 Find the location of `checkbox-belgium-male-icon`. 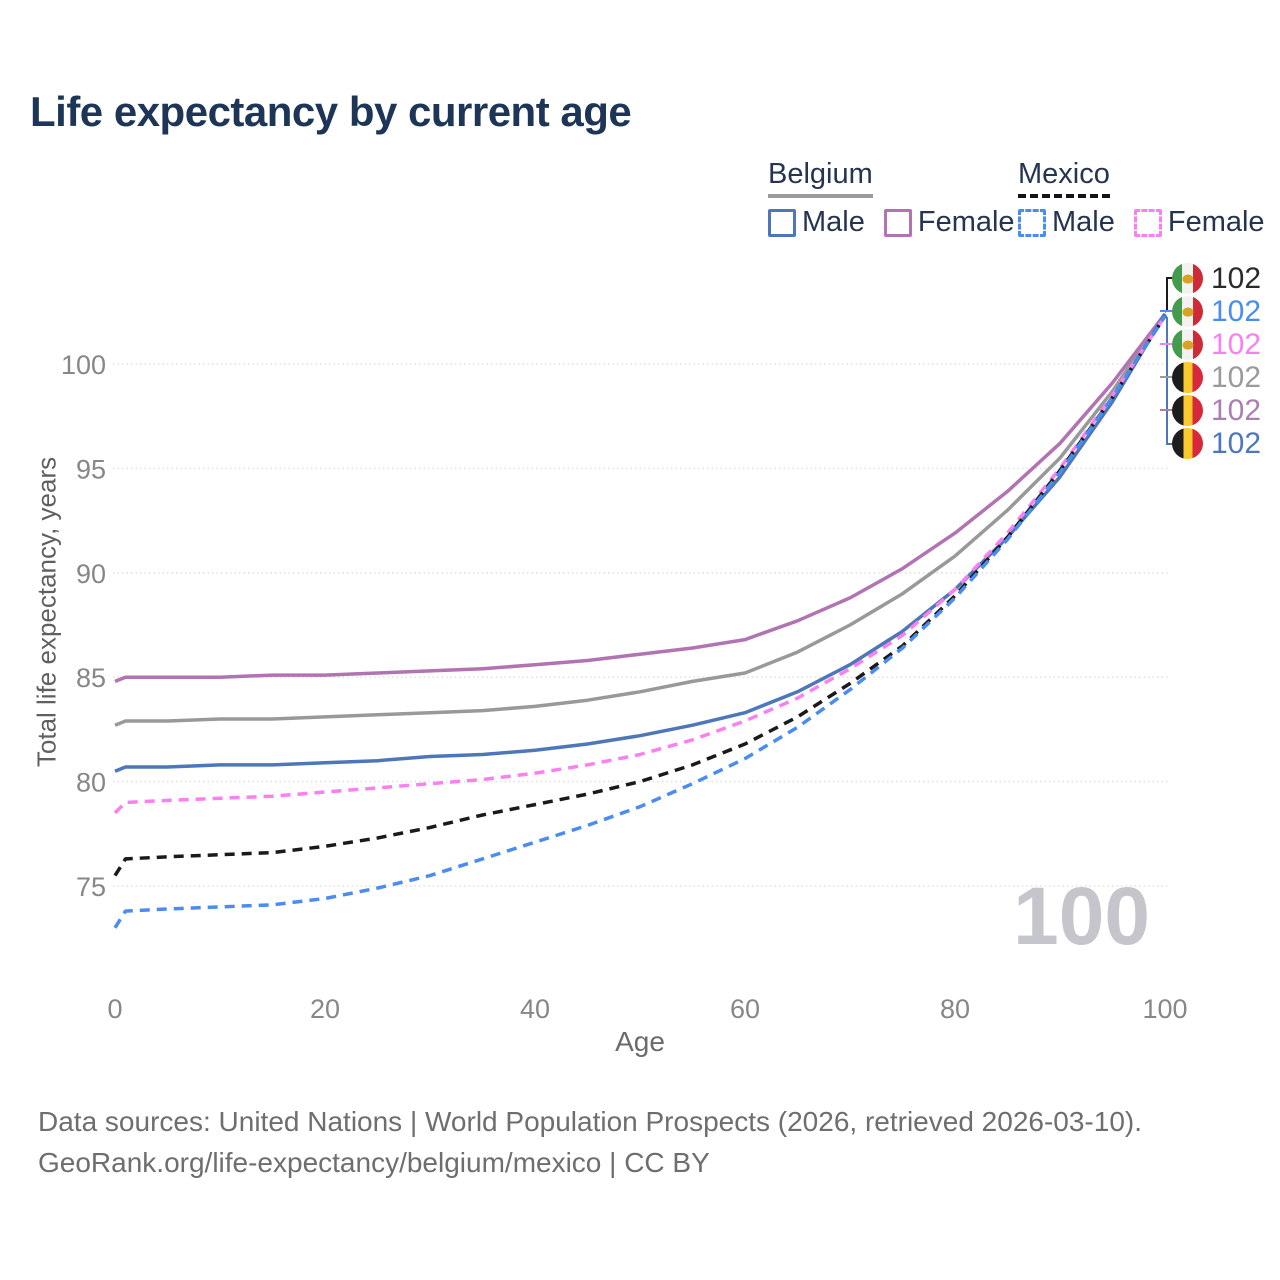

checkbox-belgium-male-icon is located at coordinates (782, 222).